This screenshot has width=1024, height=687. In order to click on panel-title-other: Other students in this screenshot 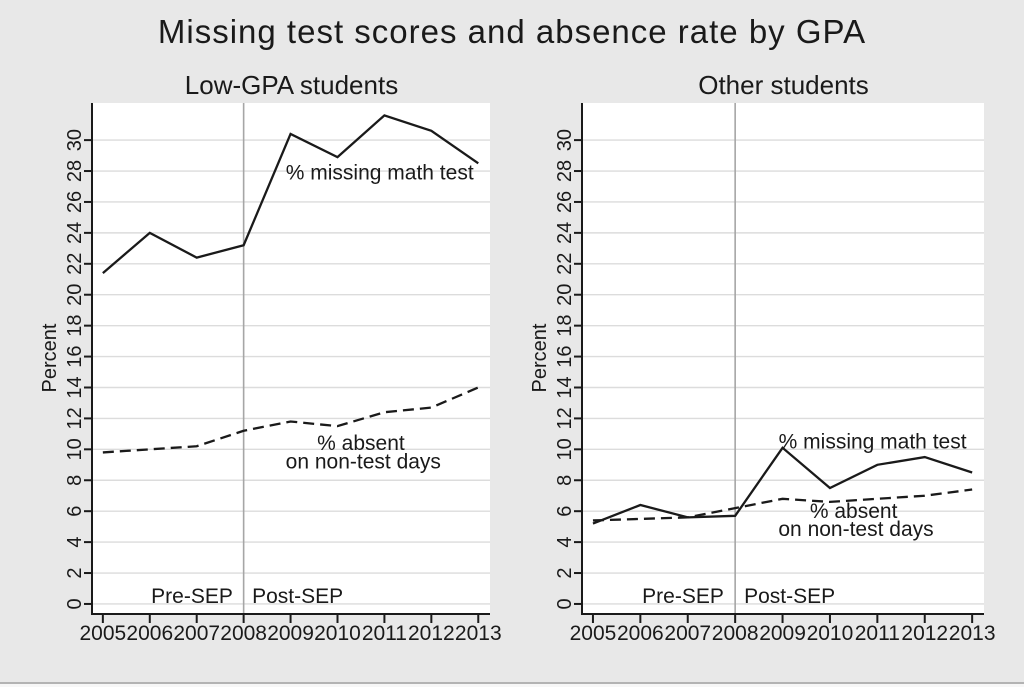, I will do `click(783, 85)`.